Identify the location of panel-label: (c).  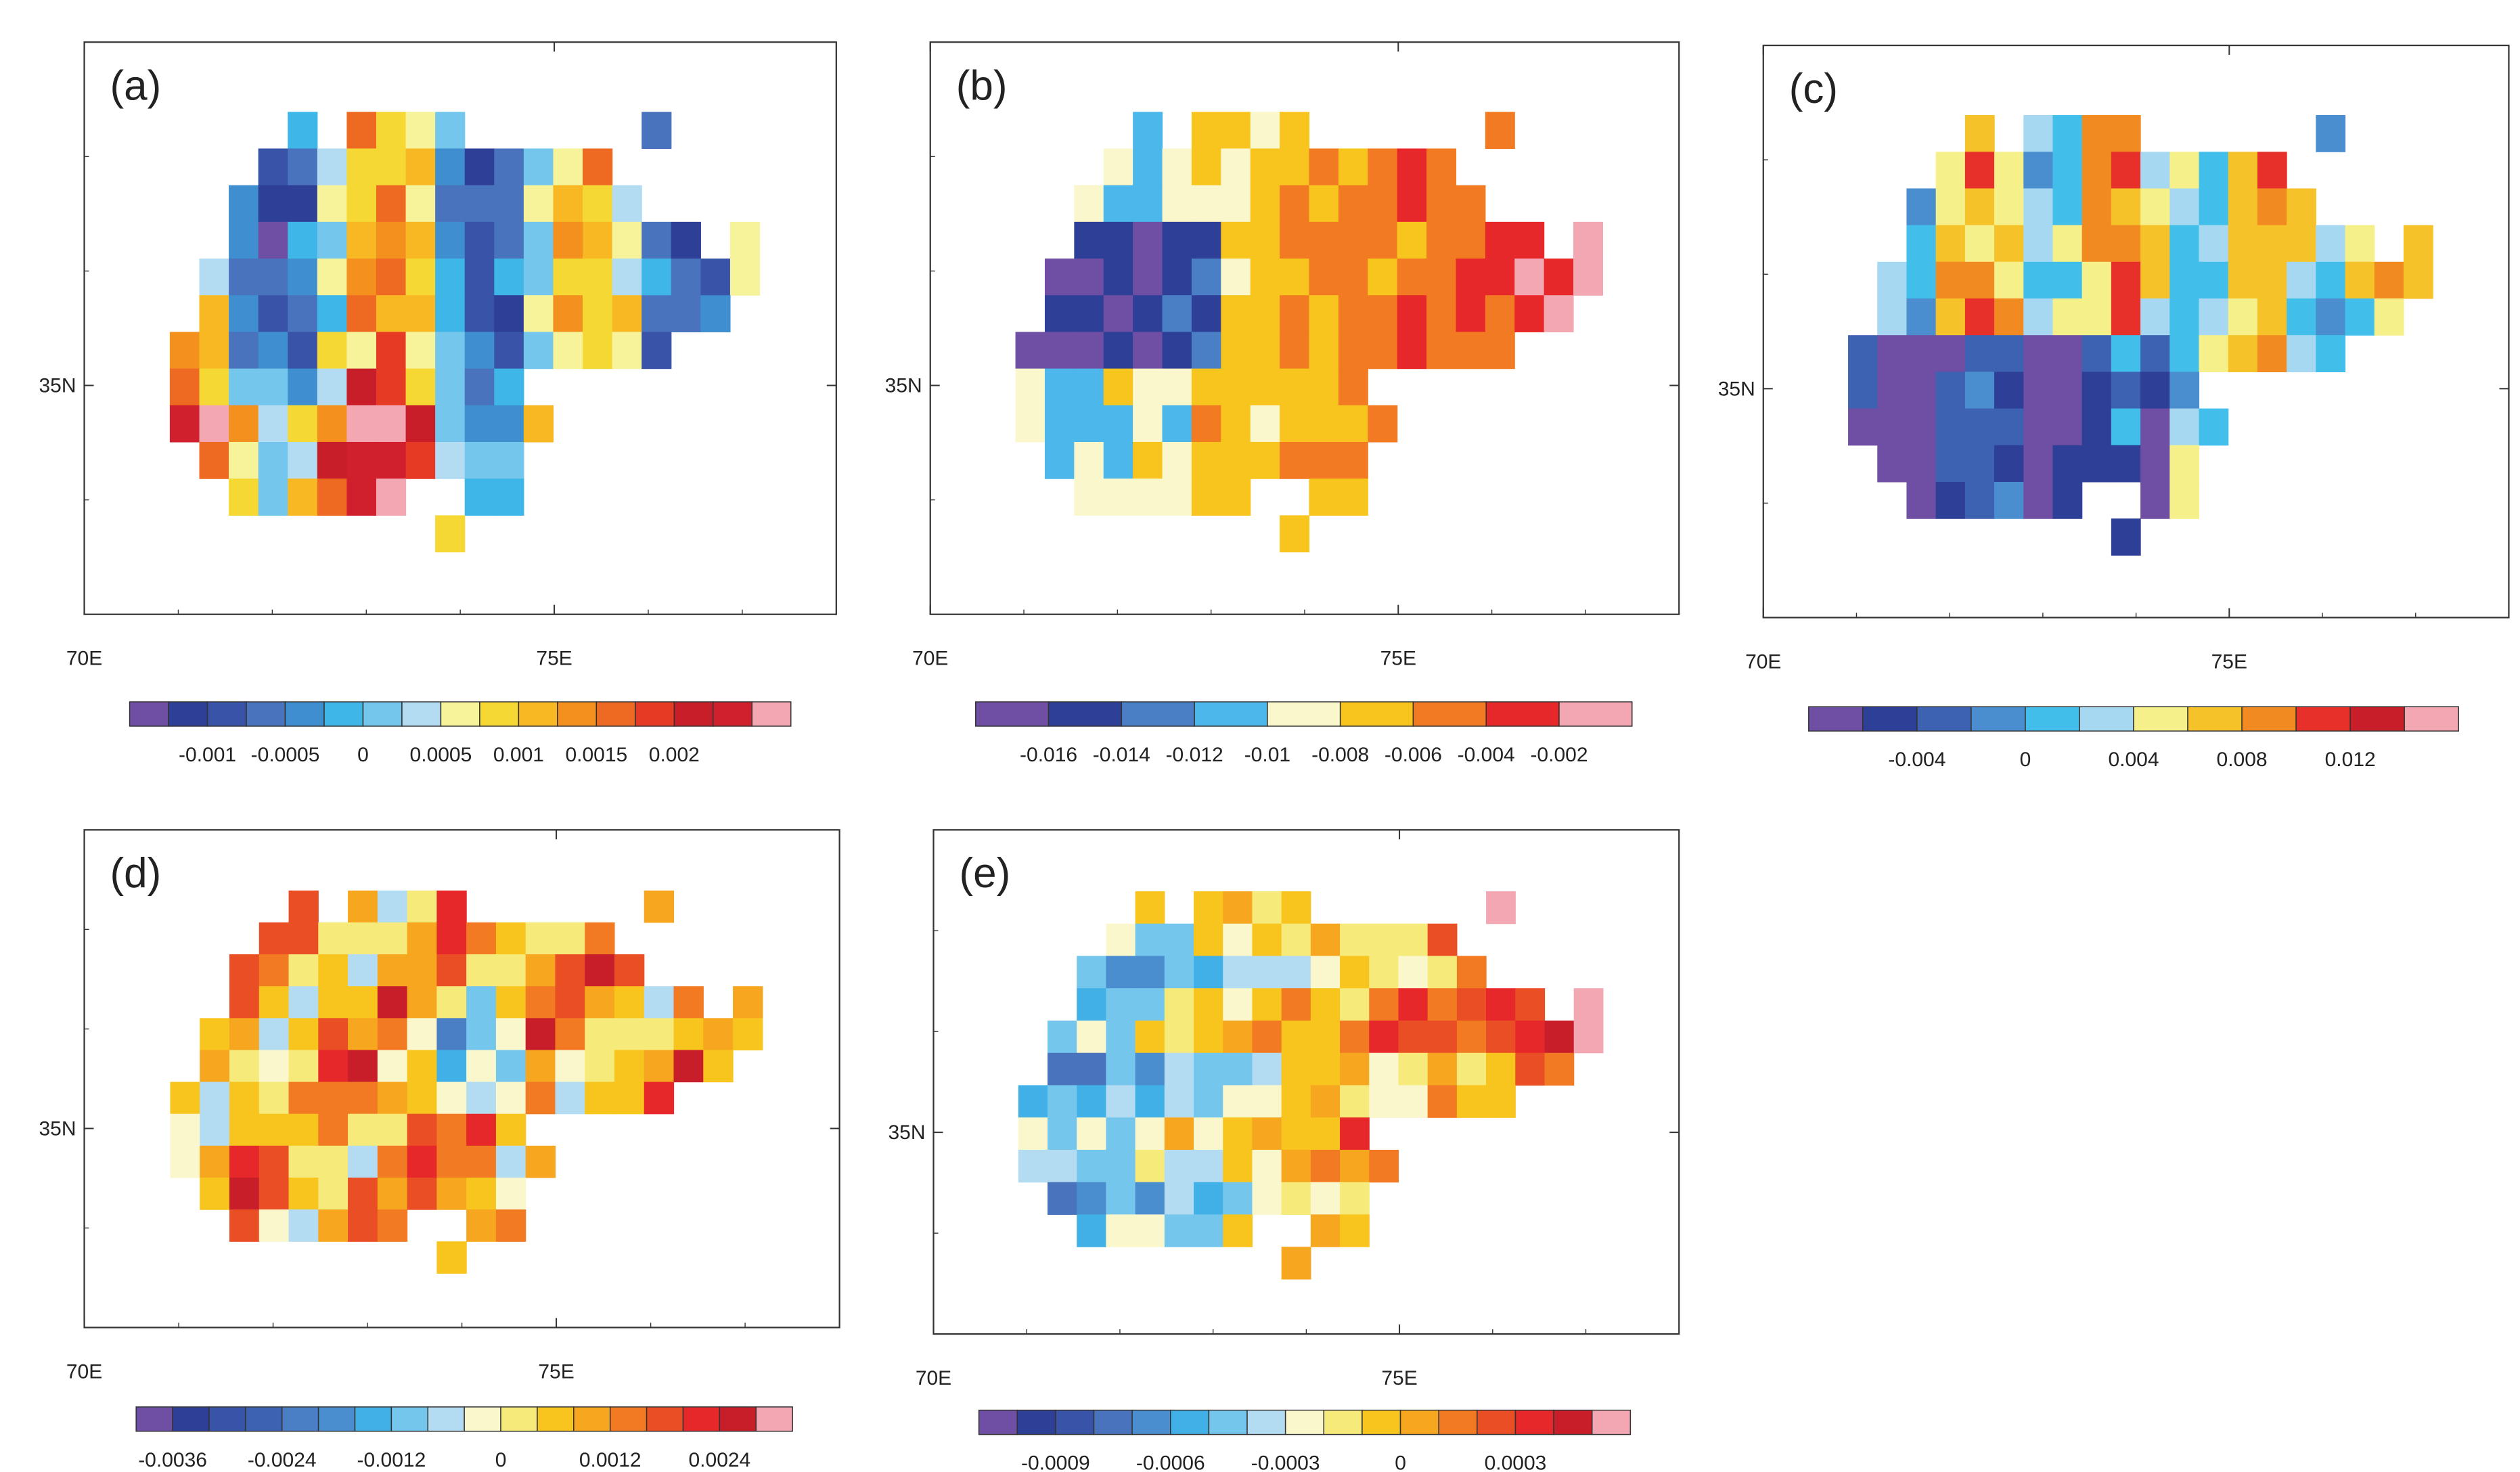
(1813, 89).